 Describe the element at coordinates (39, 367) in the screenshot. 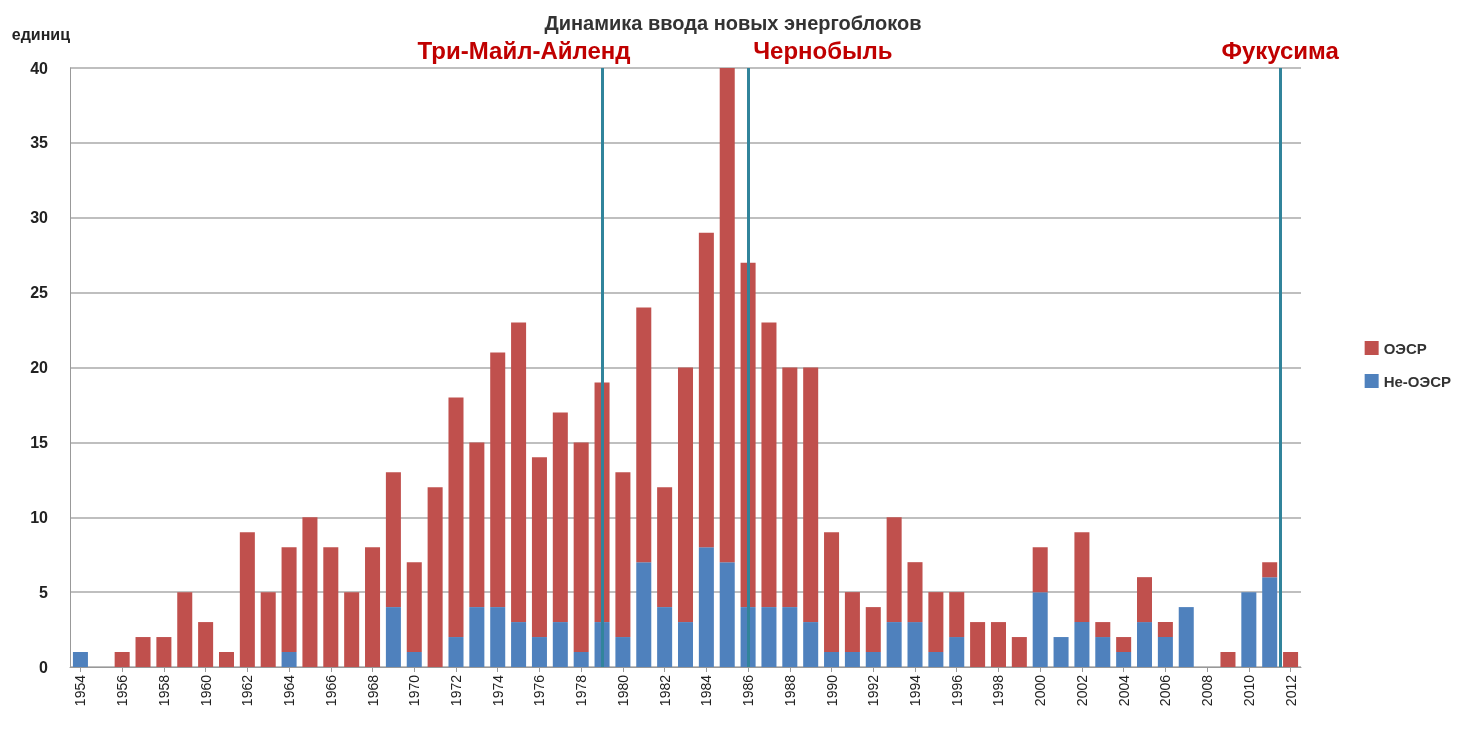

I see `y-tick-label: 20` at that location.